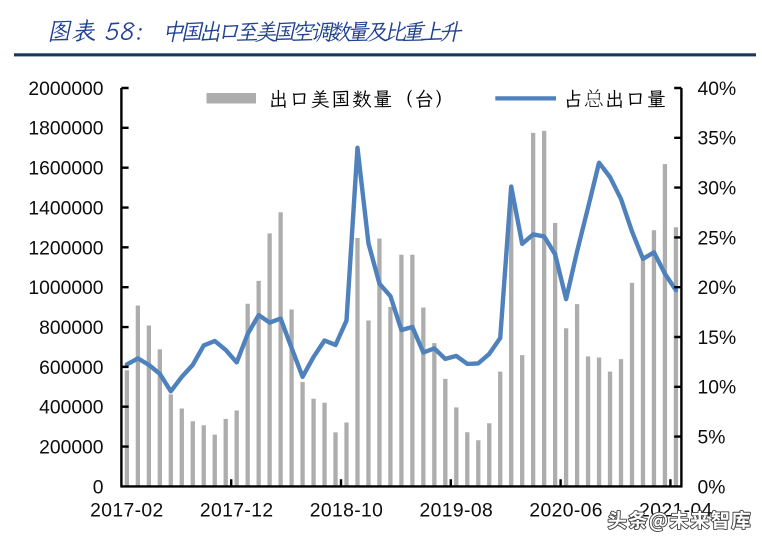 This screenshot has width=762, height=548. I want to click on svg-text: 1200000, so click(65, 248).